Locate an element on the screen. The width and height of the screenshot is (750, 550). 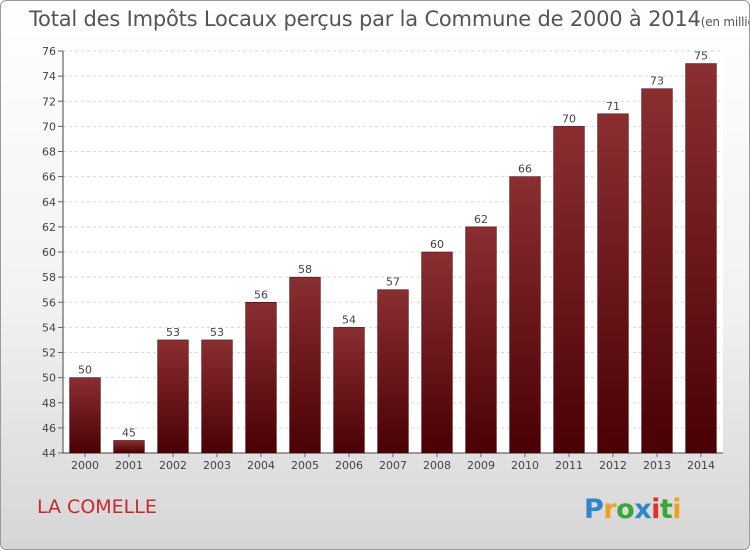
x-tick-label: 2004 is located at coordinates (261, 465).